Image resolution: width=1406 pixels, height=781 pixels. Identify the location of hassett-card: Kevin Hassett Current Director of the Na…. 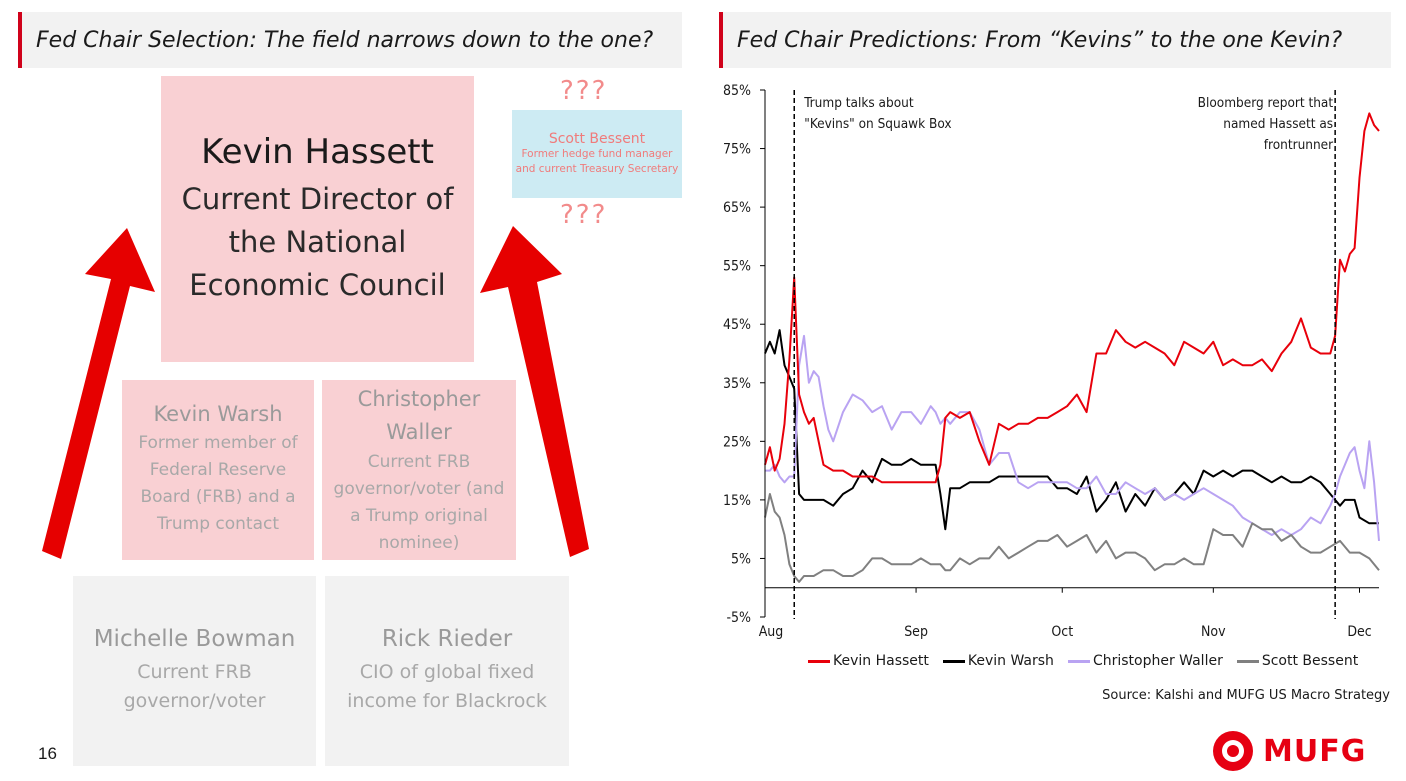
(317, 219).